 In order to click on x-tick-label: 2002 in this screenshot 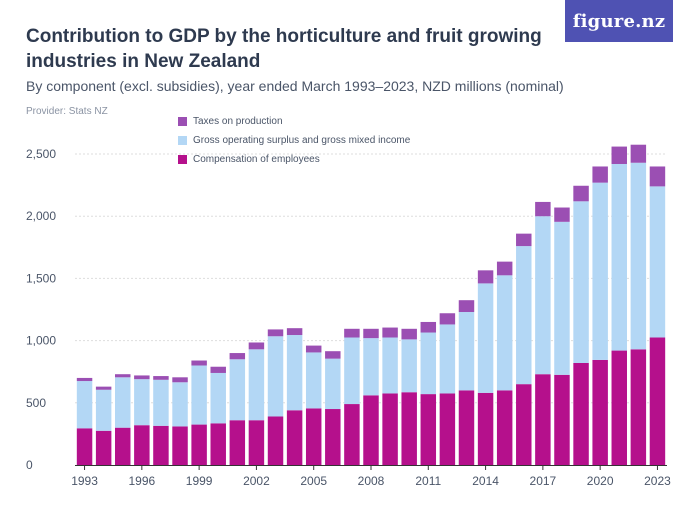, I will do `click(256, 481)`.